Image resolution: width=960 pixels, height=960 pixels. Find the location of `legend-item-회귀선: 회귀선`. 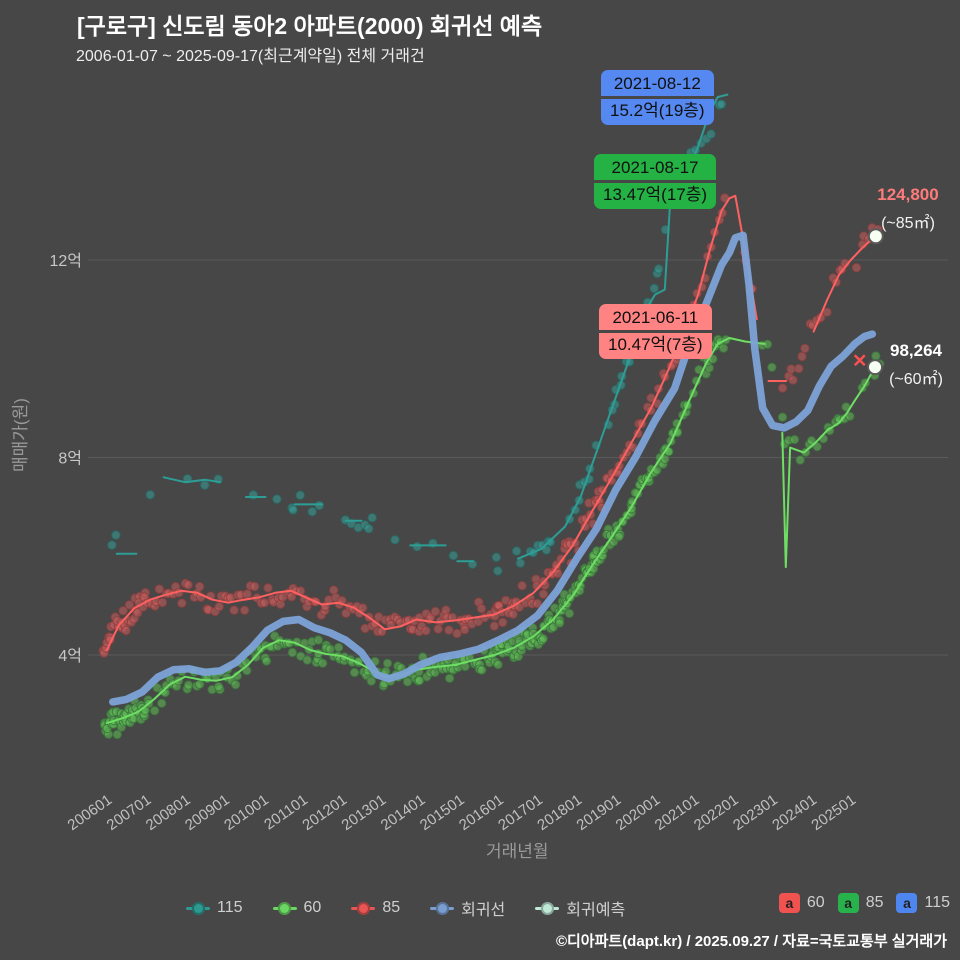

legend-item-회귀선: 회귀선 is located at coordinates (467, 908).